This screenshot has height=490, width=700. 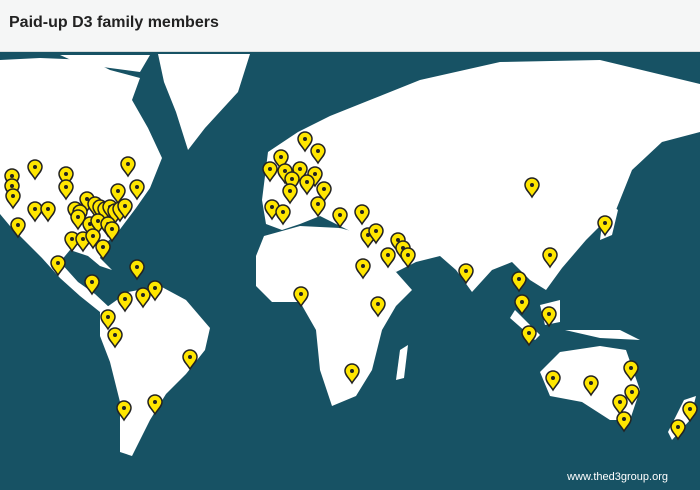 I want to click on header: Paid-up D3 family members, so click(x=350, y=26).